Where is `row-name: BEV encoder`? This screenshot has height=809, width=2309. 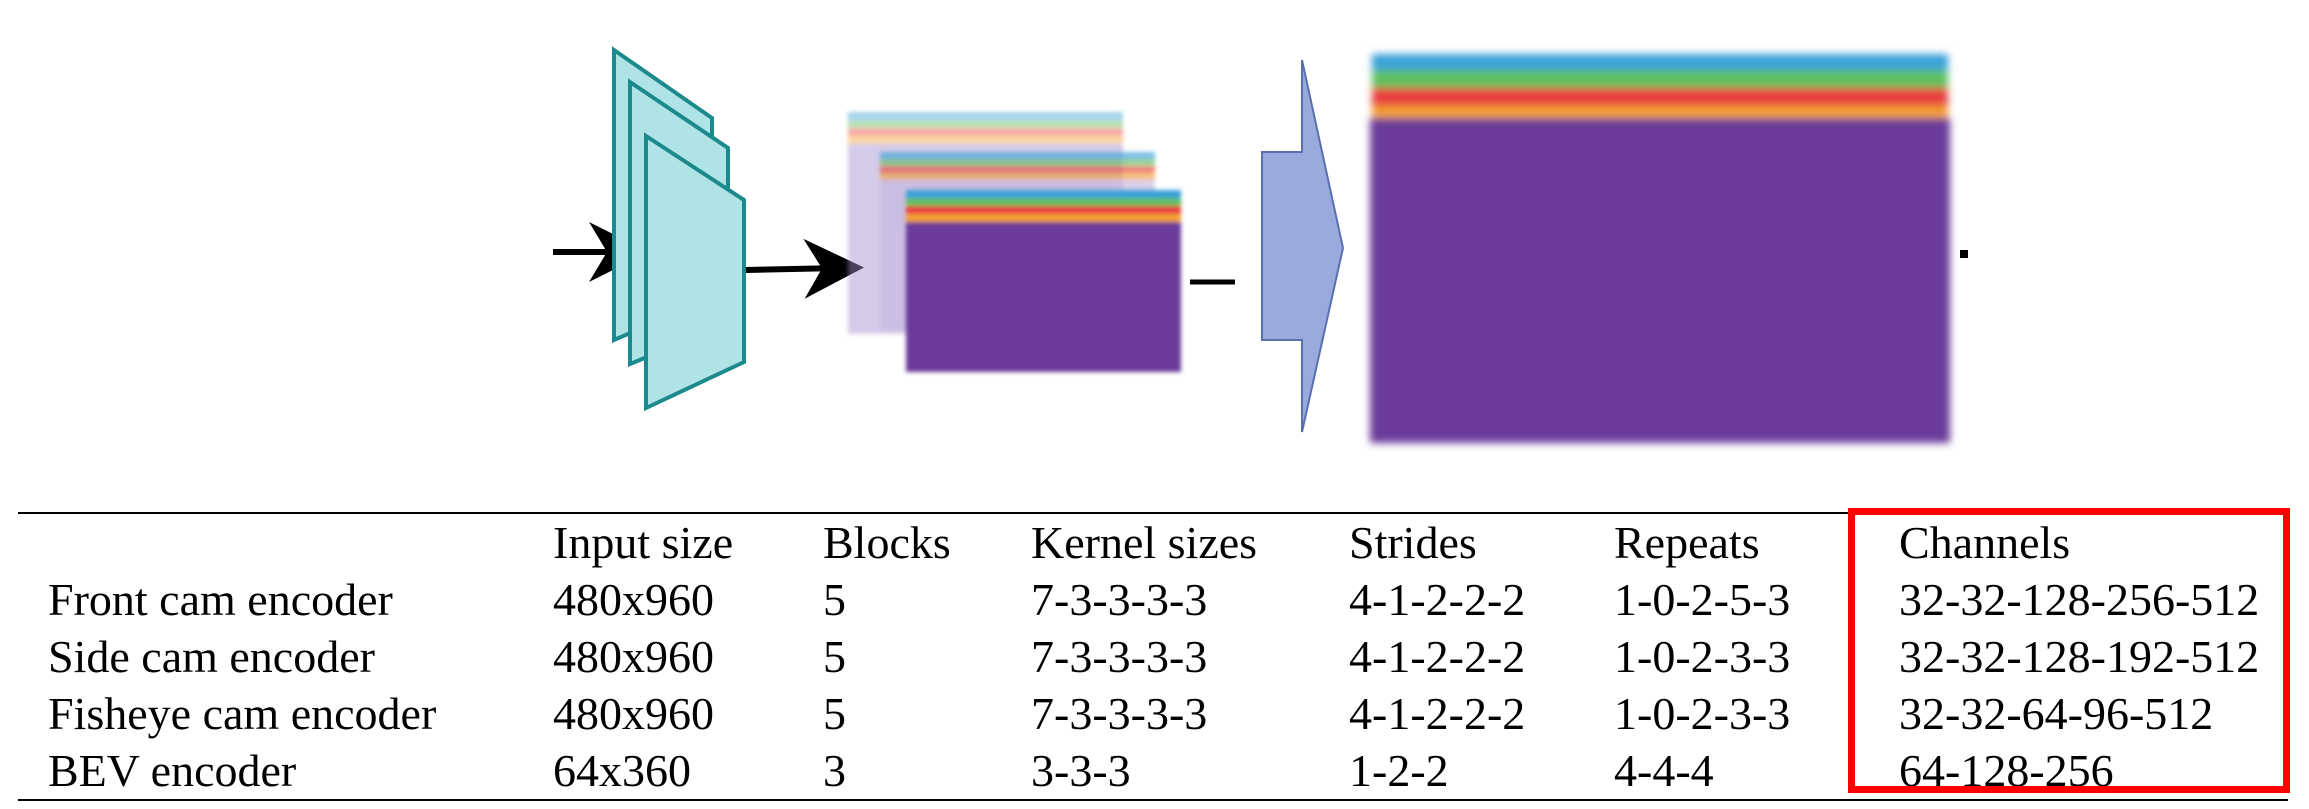 row-name: BEV encoder is located at coordinates (172, 770).